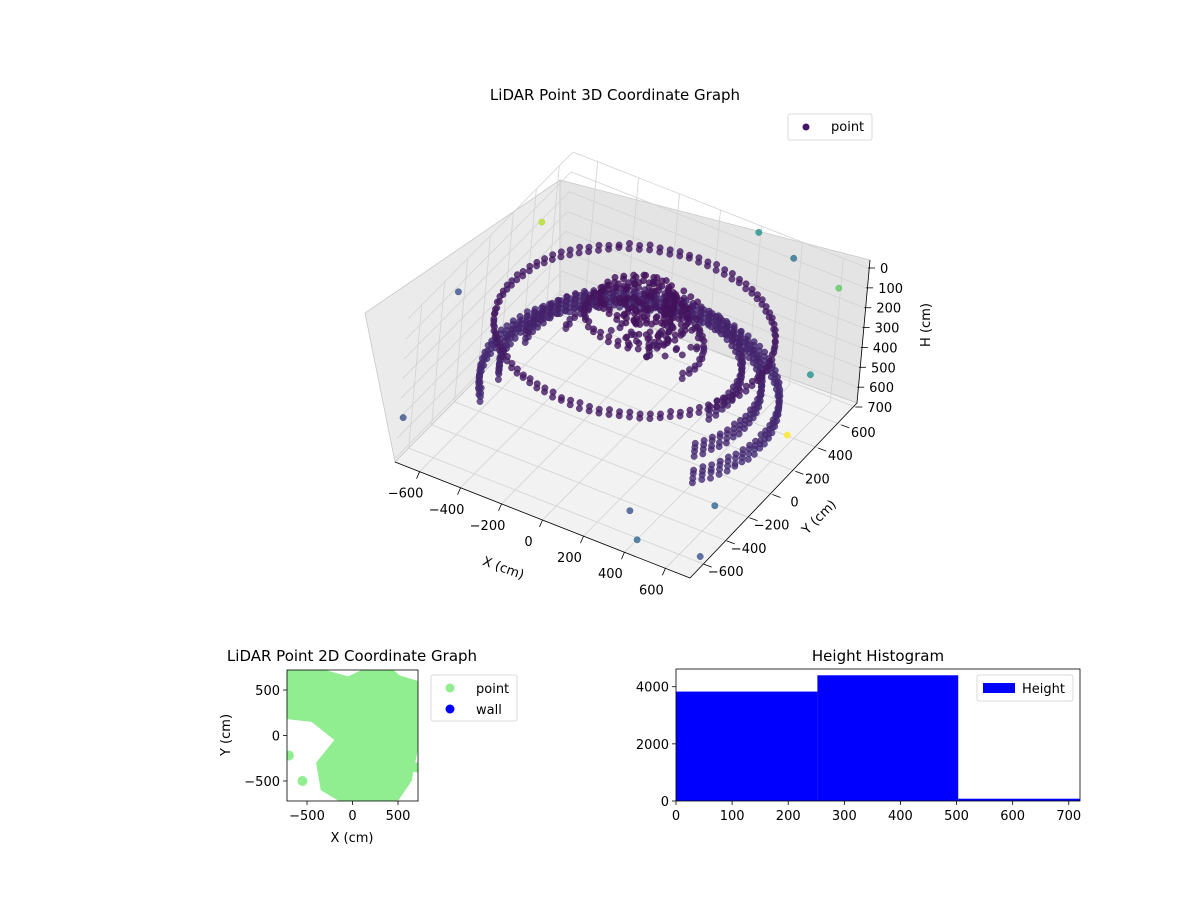  What do you see at coordinates (615, 95) in the screenshot?
I see `chart-3d-title: LiDAR Point 3D Coordinate Graph` at bounding box center [615, 95].